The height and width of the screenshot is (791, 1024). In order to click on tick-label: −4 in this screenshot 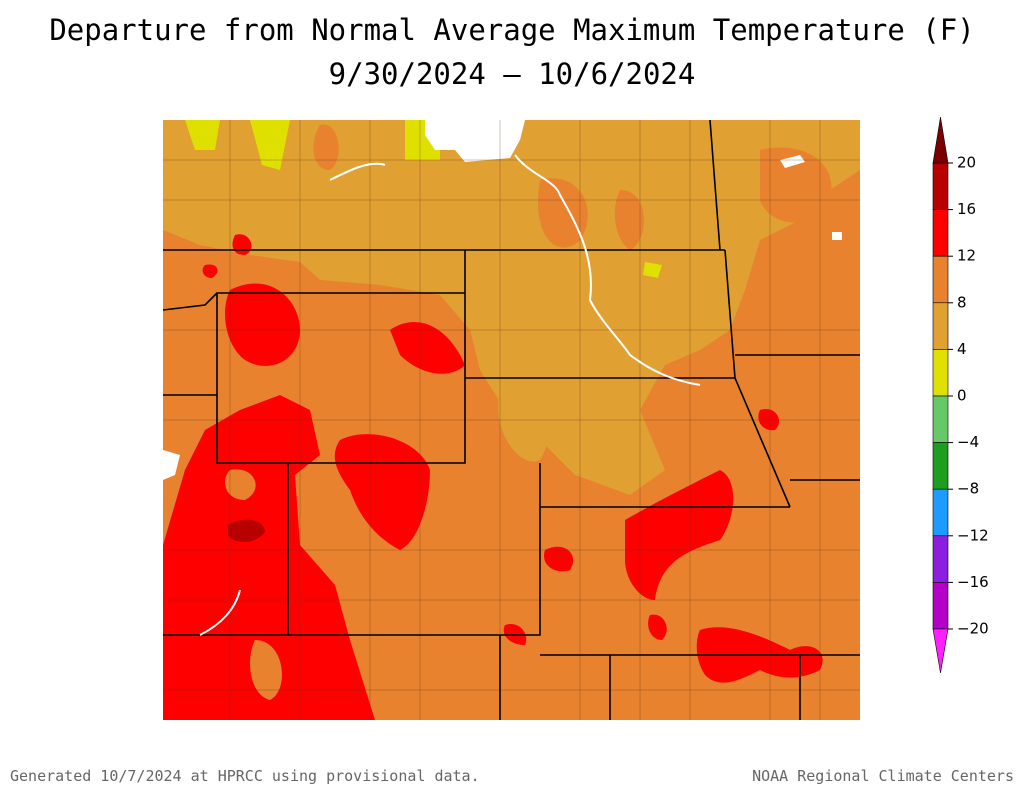, I will do `click(968, 442)`.